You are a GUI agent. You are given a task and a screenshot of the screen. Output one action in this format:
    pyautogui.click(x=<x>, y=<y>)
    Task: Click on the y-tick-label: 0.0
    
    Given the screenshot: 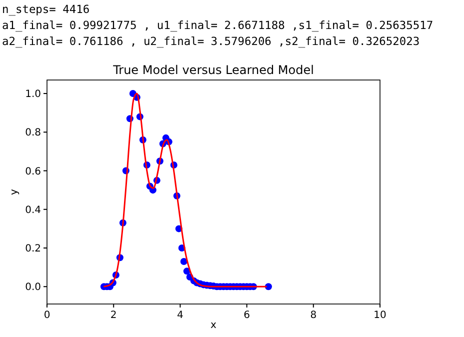 What is the action you would take?
    pyautogui.click(x=33, y=288)
    